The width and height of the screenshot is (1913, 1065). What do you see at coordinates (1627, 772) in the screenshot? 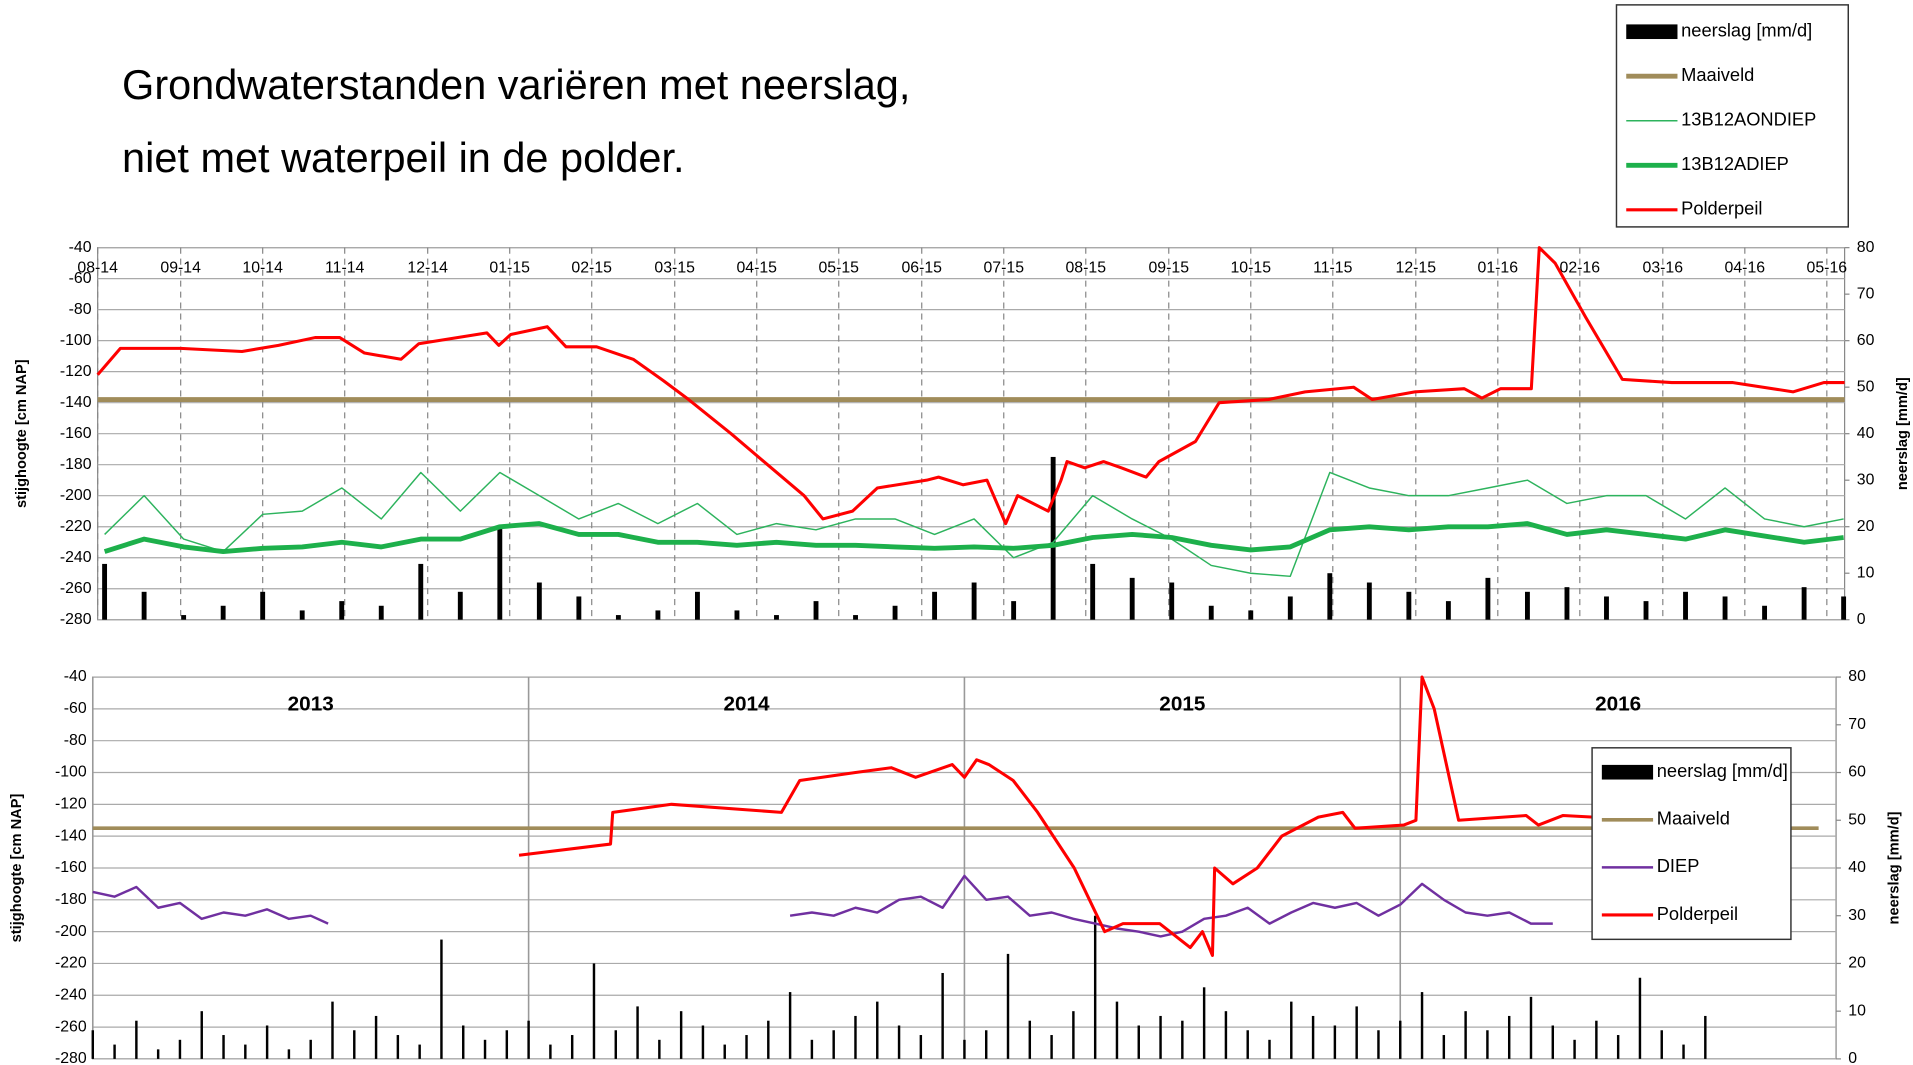
I see `legend-swatch` at bounding box center [1627, 772].